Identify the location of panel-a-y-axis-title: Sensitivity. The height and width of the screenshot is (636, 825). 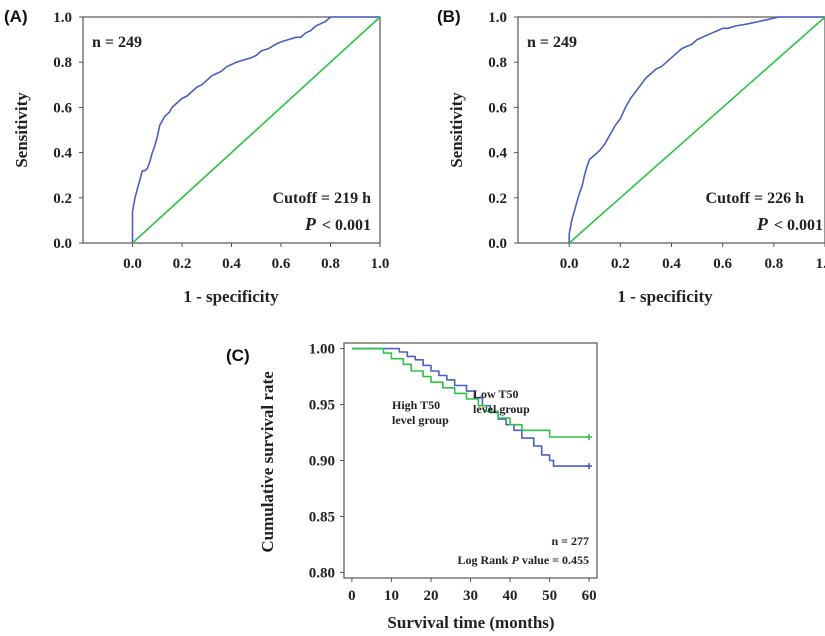
(21, 130).